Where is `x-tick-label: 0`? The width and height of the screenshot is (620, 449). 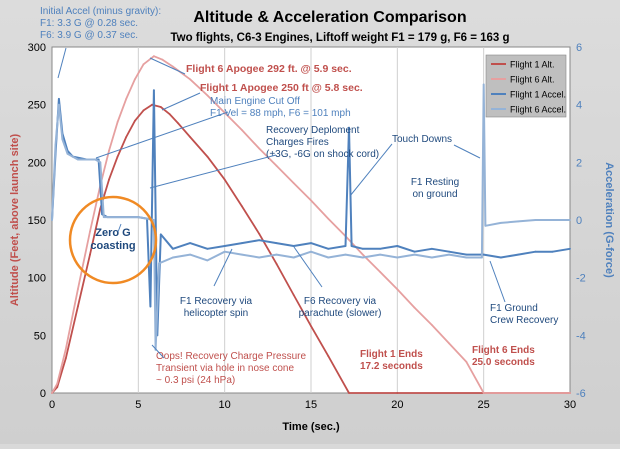
x-tick-label: 0 is located at coordinates (52, 405).